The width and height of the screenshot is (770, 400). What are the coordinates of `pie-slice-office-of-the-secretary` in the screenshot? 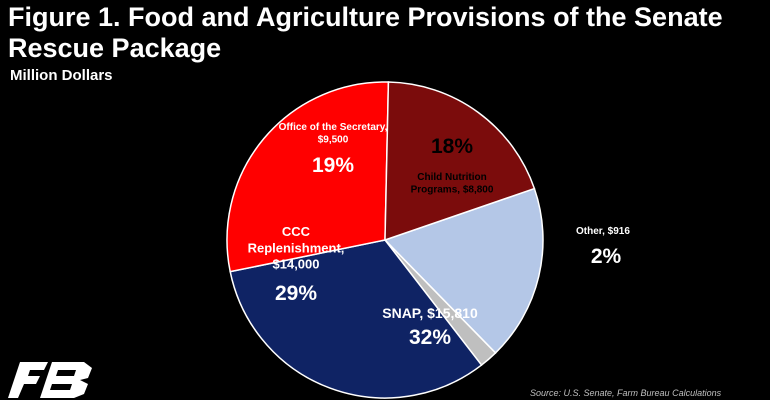 It's located at (460, 161).